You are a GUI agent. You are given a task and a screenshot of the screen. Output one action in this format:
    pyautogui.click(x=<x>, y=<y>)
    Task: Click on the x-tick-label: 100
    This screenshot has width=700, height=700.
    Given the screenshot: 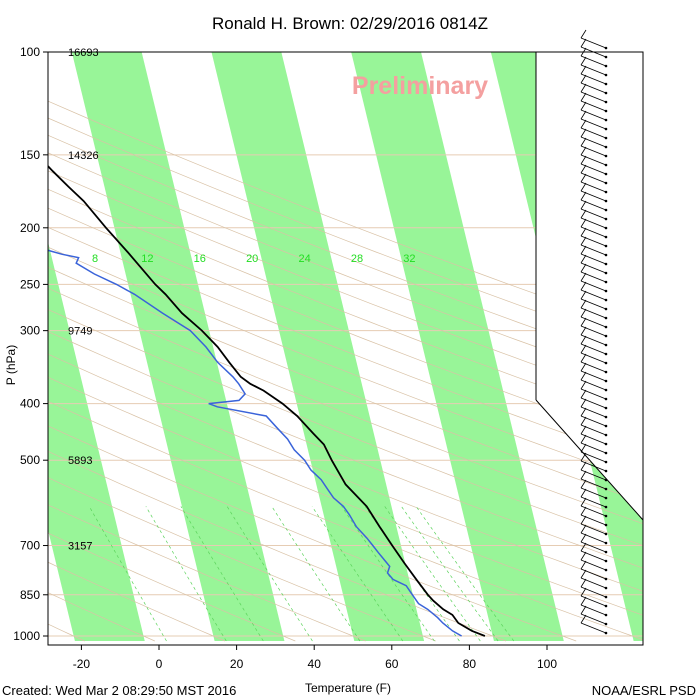 What is the action you would take?
    pyautogui.click(x=547, y=664)
    